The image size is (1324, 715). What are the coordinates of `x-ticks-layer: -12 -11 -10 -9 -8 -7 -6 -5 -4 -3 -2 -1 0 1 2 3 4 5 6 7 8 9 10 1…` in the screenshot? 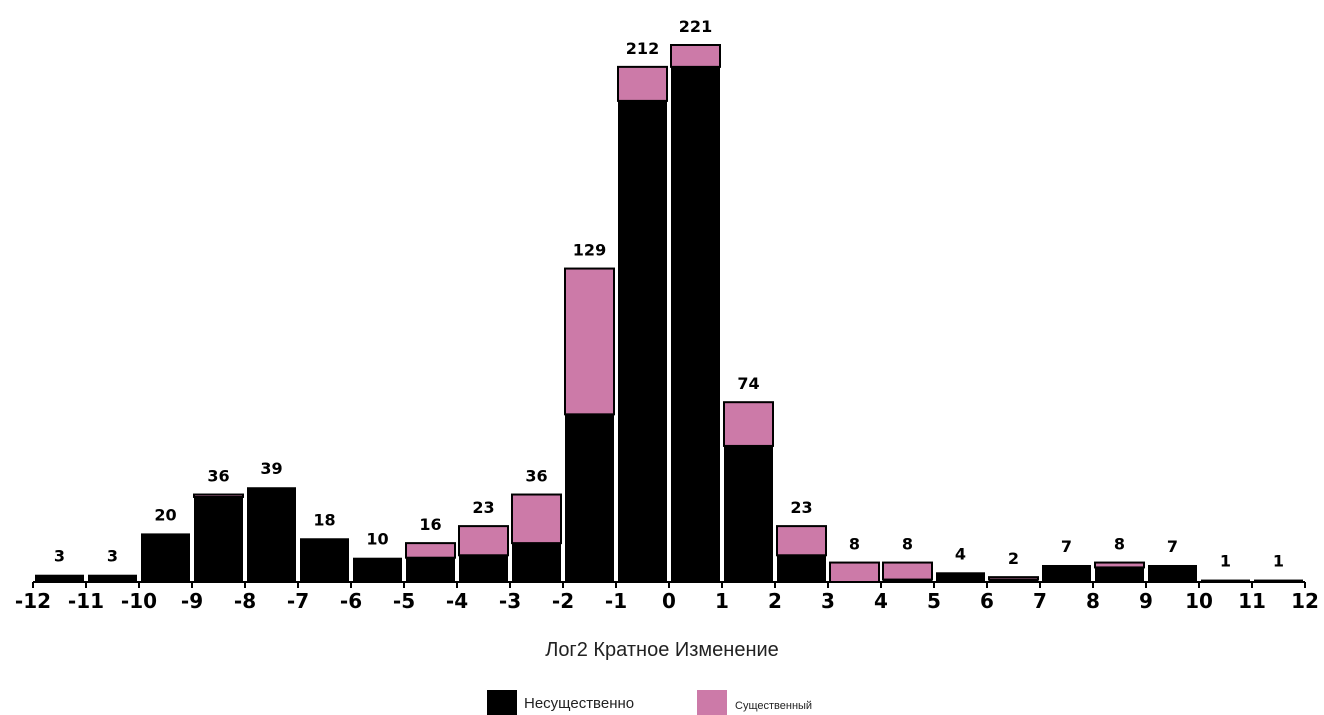 It's located at (667, 597).